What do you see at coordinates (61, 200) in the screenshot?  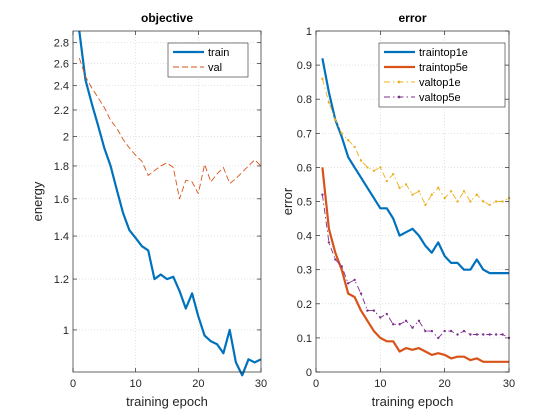 I see `y-tick-label: 1.6` at bounding box center [61, 200].